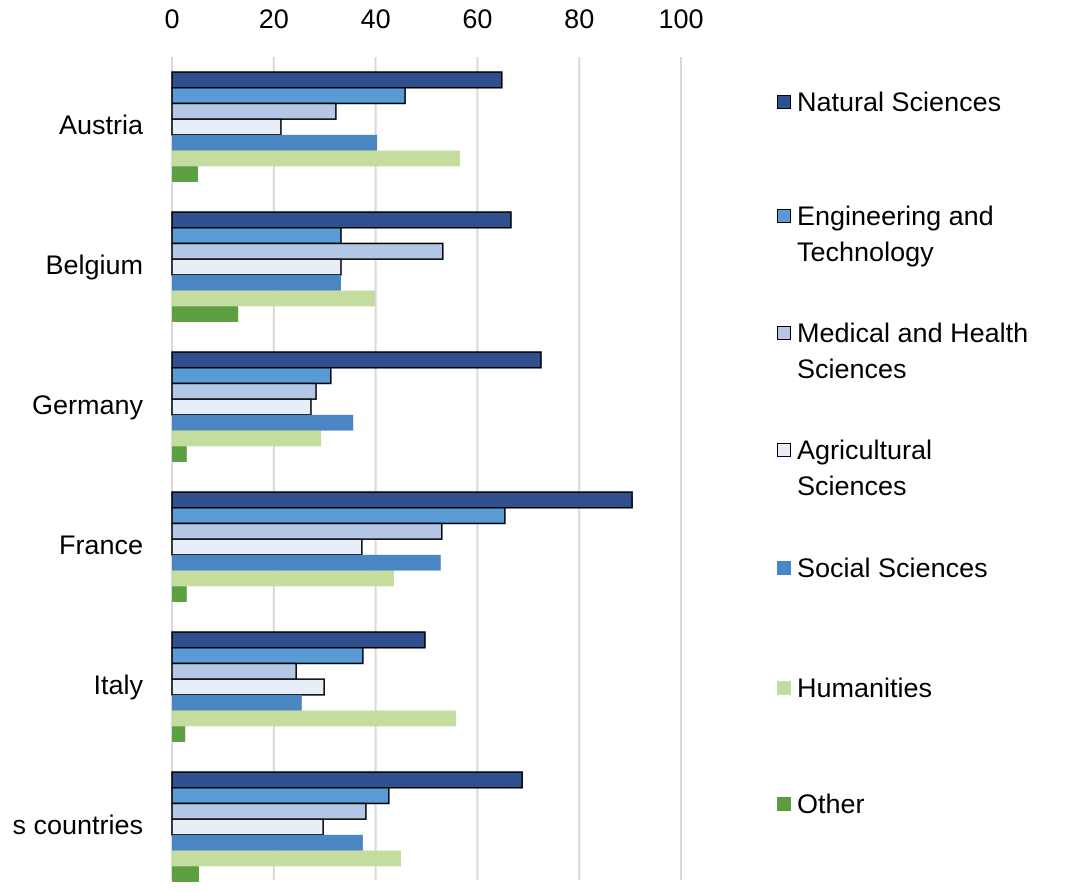 The height and width of the screenshot is (892, 1078). I want to click on legend-item: Social Sciences, so click(924, 568).